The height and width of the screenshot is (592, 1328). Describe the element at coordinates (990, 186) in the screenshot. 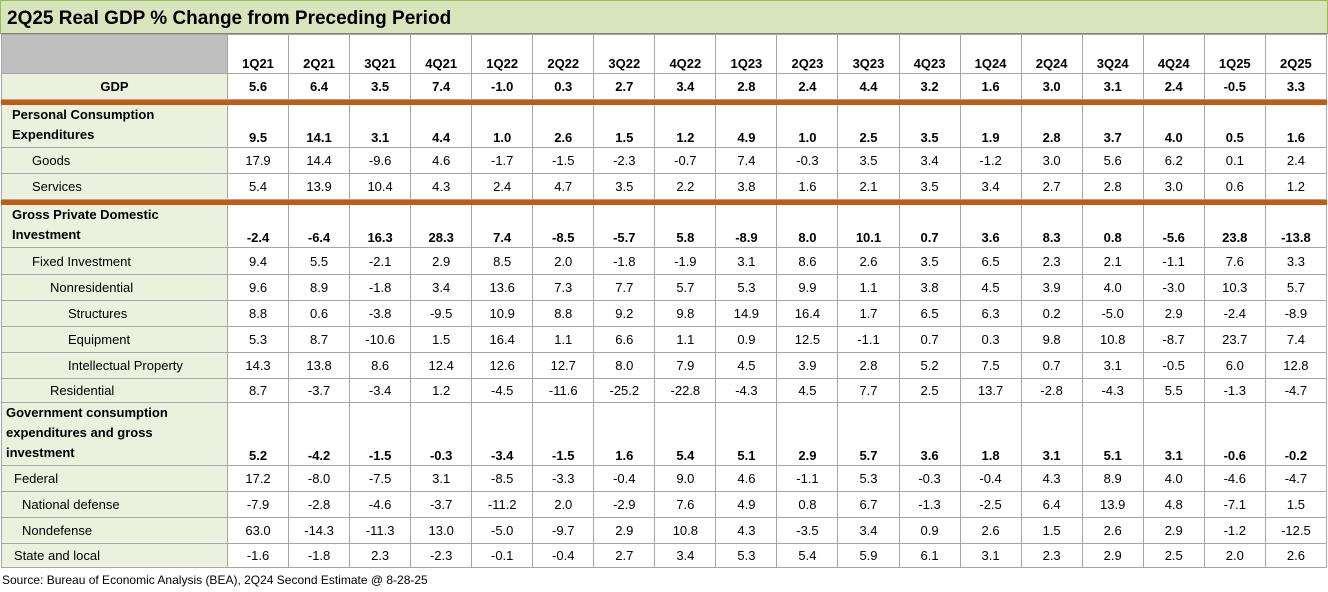

I see `cell-value: 3.4` at that location.